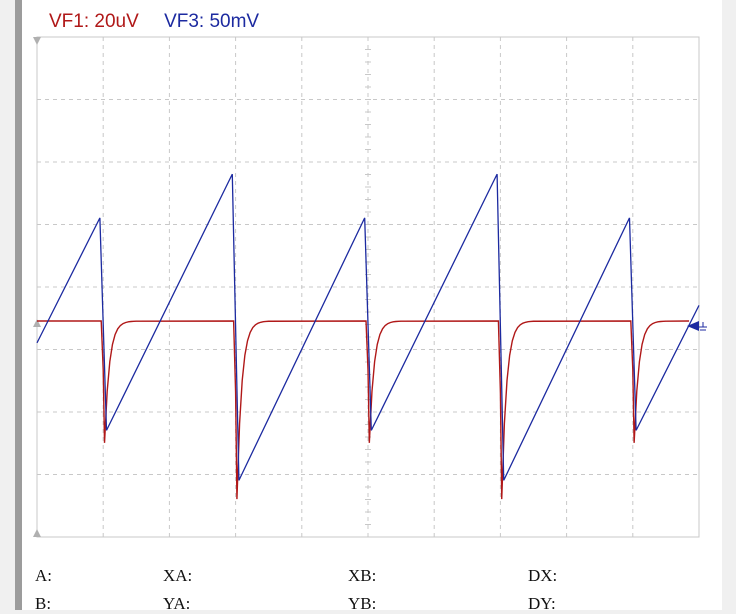 The height and width of the screenshot is (614, 736). I want to click on channel-labels: VF1: 20uV VF3: 50mV, so click(154, 22).